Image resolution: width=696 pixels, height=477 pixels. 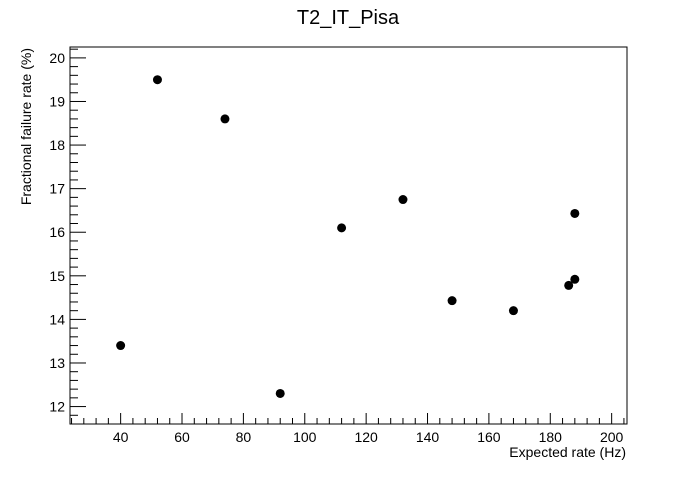 What do you see at coordinates (57, 58) in the screenshot?
I see `y-tick-label: 20` at bounding box center [57, 58].